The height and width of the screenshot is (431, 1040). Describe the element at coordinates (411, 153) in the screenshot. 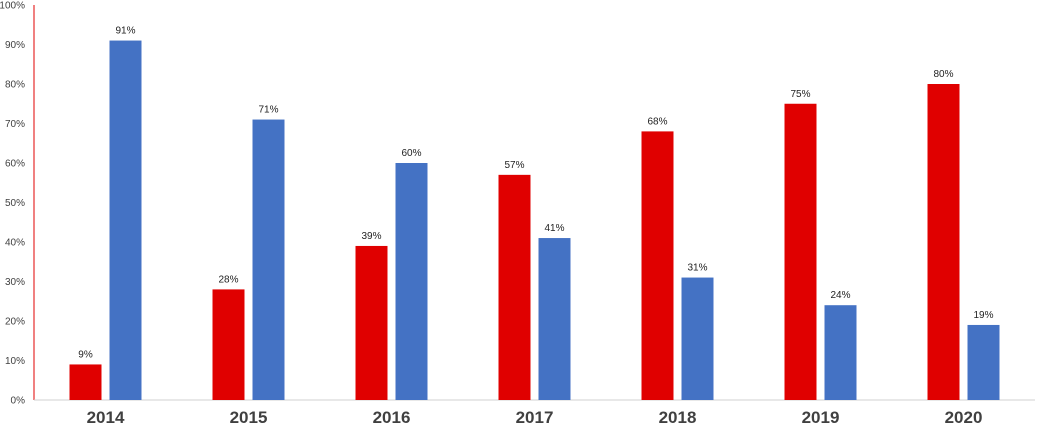

I see `data-label: 60%` at that location.